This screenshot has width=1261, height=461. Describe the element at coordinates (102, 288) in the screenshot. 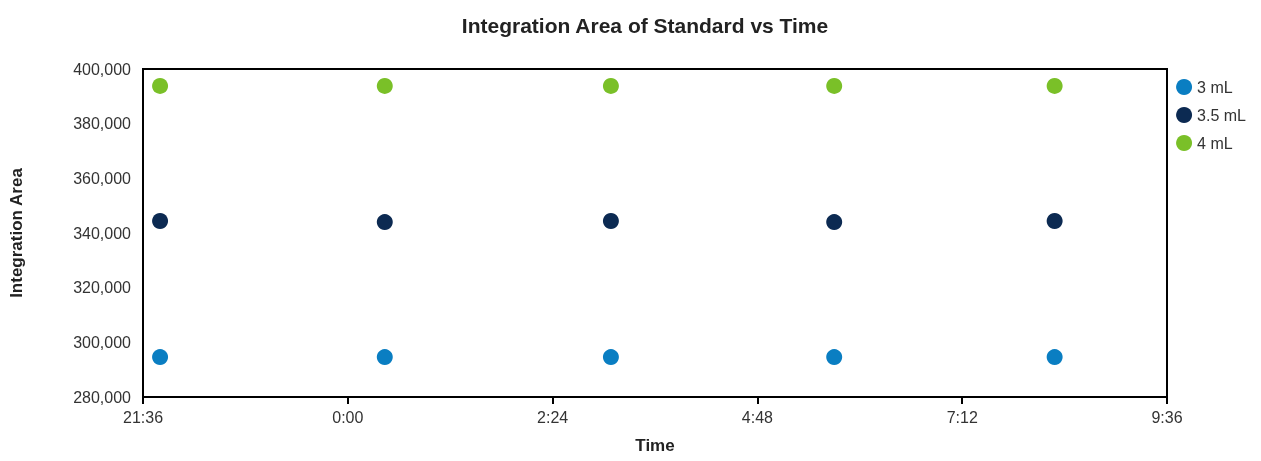

I see `y-tick-label: 320,000` at that location.